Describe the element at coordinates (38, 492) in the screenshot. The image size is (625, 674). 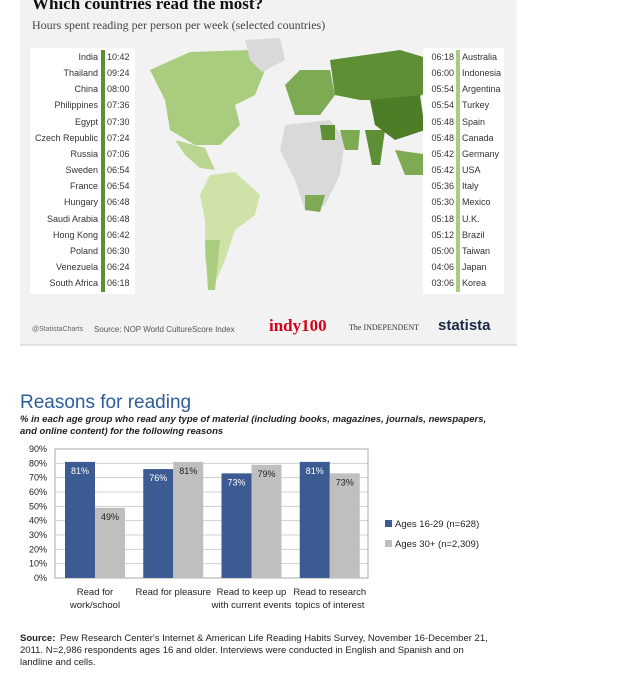
I see `y-tick-label: 60%` at that location.